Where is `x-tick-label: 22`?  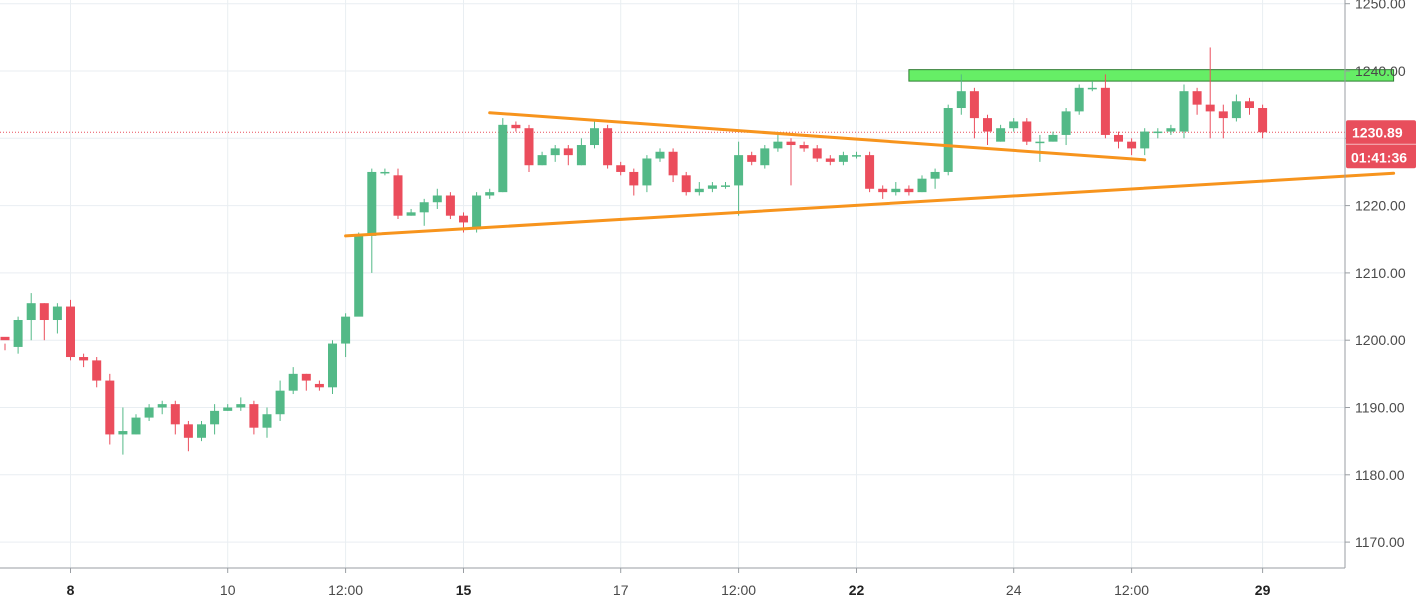 x-tick-label: 22 is located at coordinates (857, 590).